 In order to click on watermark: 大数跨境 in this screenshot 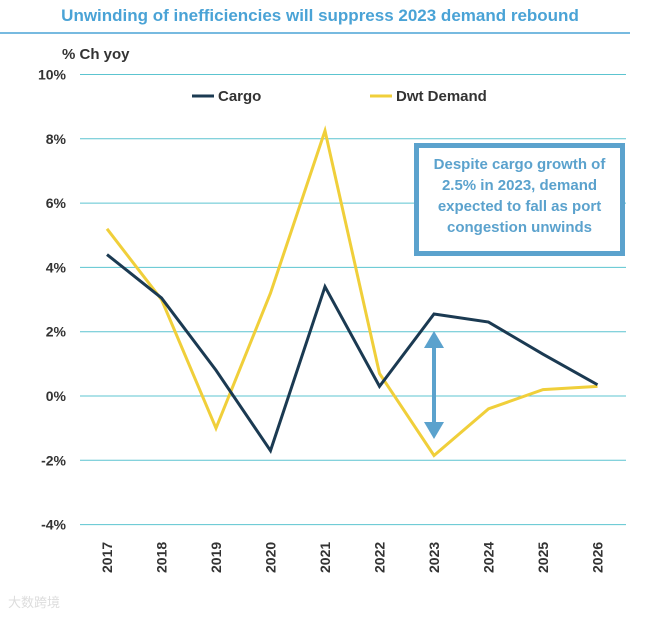, I will do `click(34, 602)`.